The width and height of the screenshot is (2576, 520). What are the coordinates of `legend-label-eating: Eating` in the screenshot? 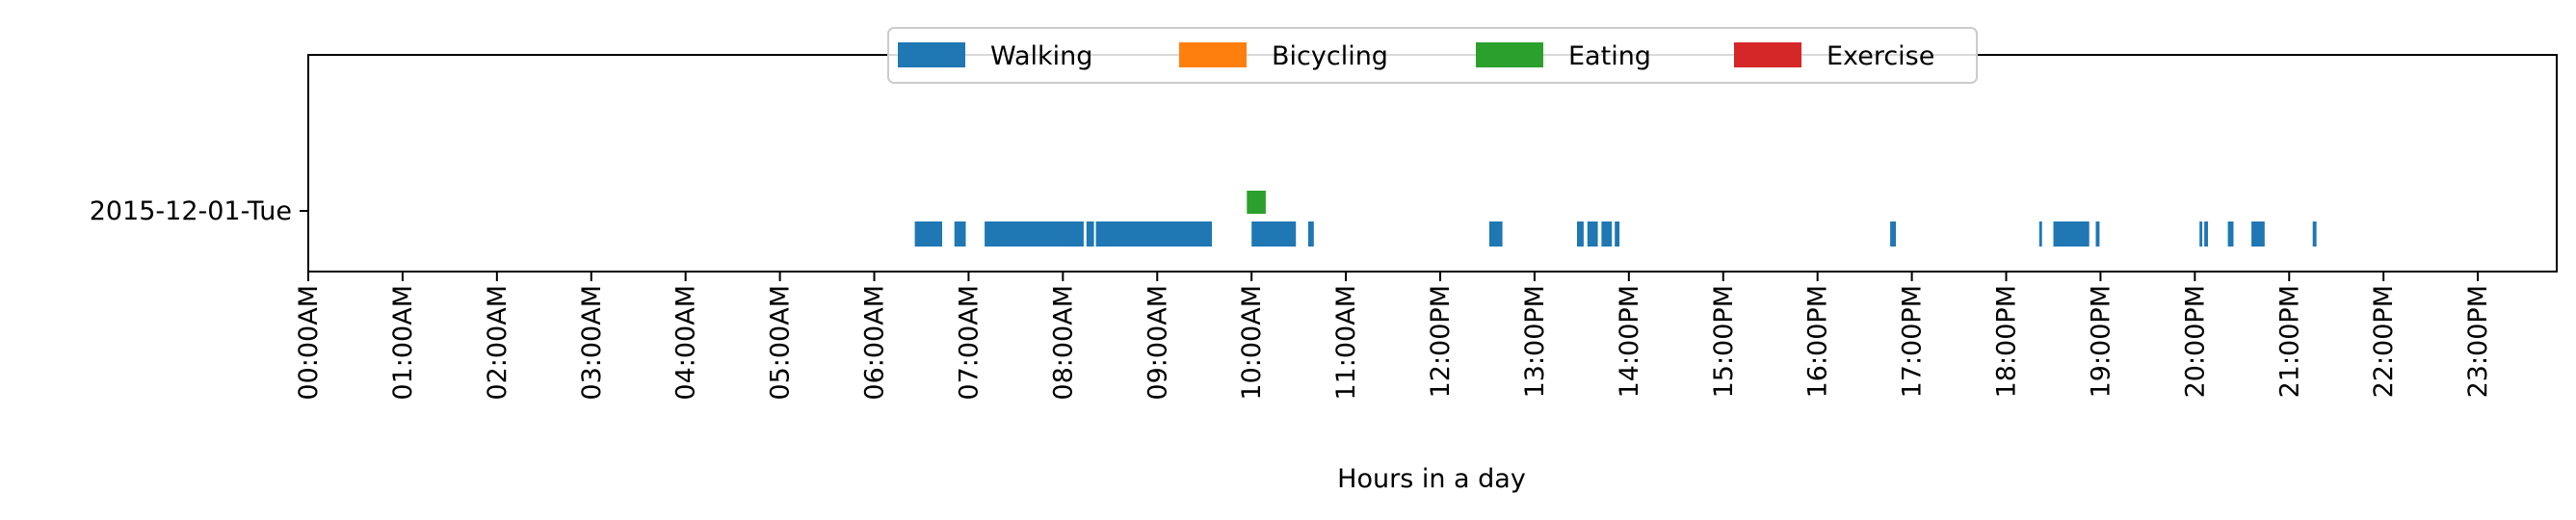 It's located at (1610, 56).